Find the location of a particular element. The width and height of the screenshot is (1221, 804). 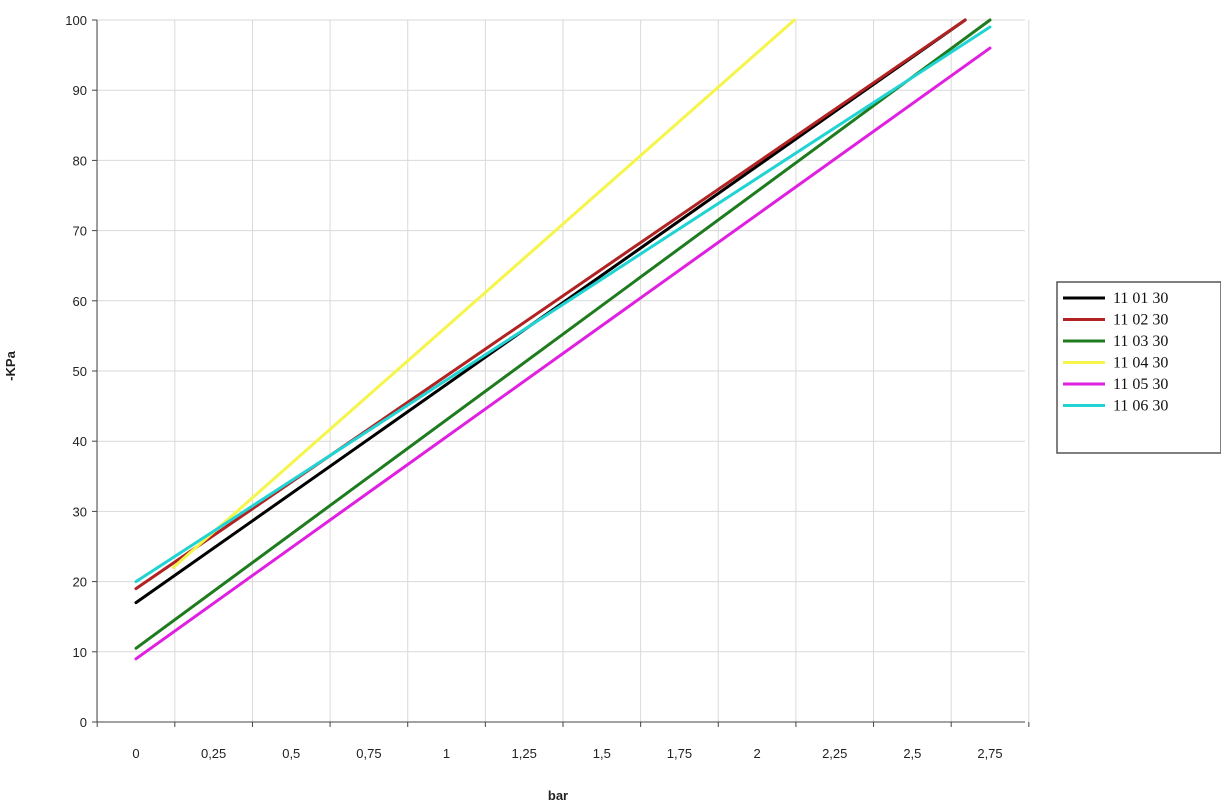

y-axis-title: -KPa is located at coordinates (10, 365).